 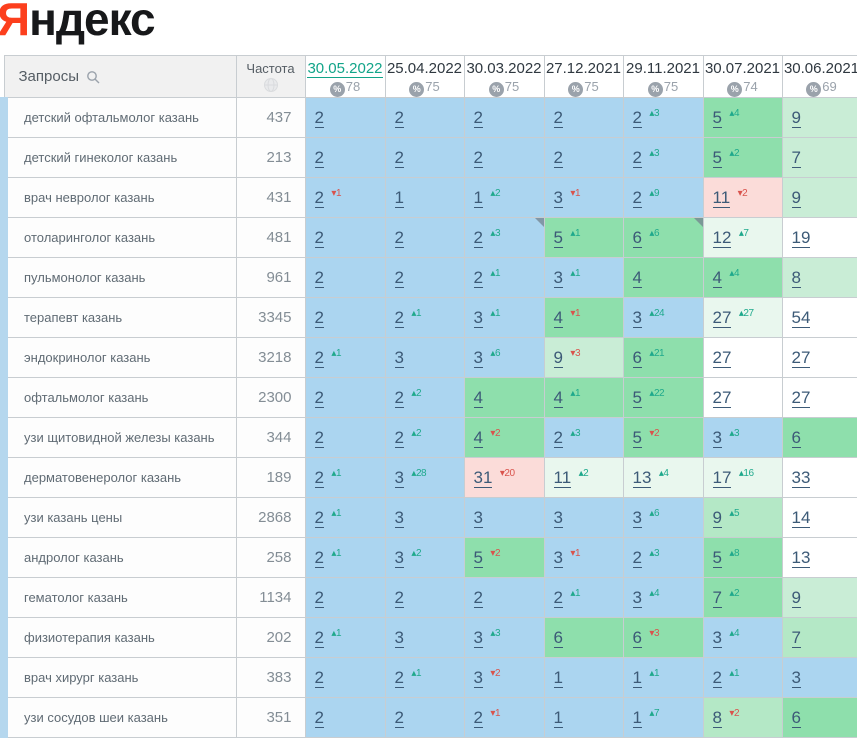 What do you see at coordinates (483, 477) in the screenshot?
I see `position-link: 31` at bounding box center [483, 477].